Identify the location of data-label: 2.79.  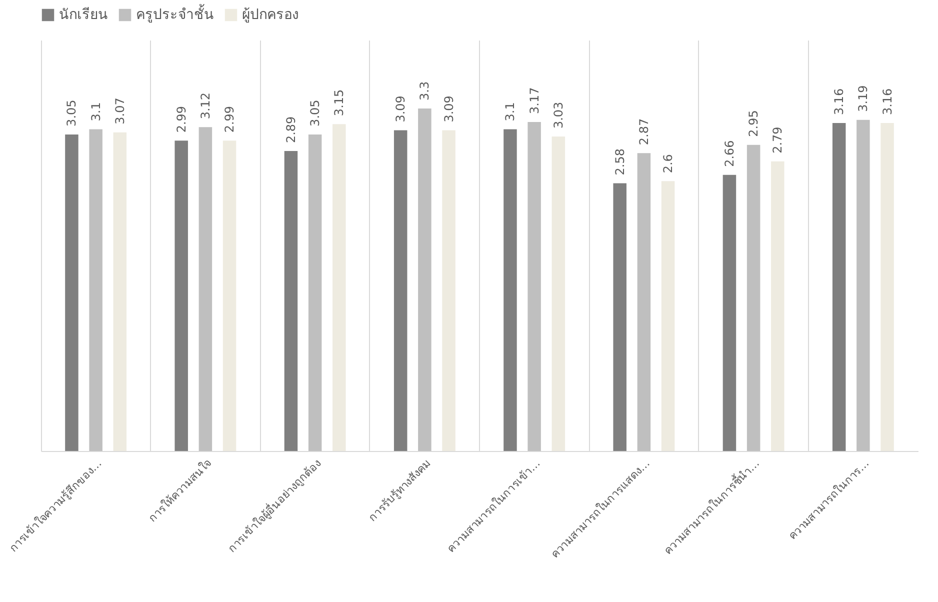
(777, 140).